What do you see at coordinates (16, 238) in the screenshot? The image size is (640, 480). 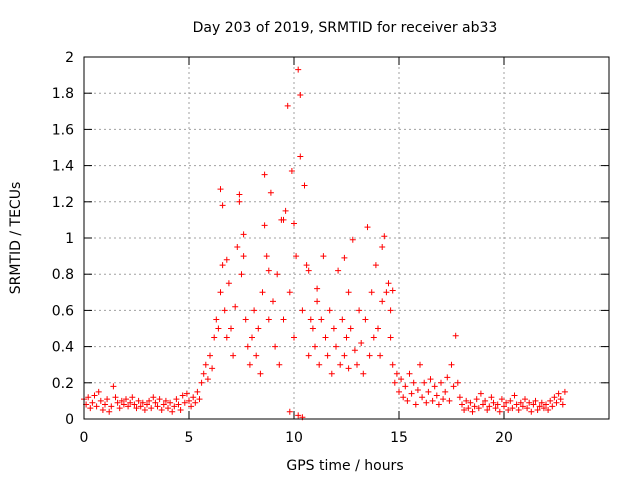 I see `y-axis-label: SRMTID / TECUs` at bounding box center [16, 238].